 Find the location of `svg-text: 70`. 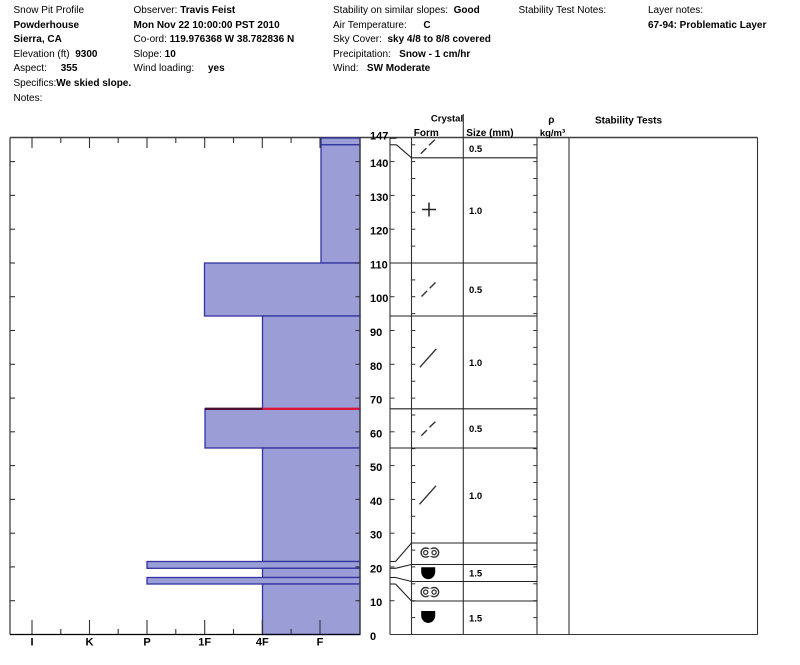

svg-text: 70 is located at coordinates (376, 401).